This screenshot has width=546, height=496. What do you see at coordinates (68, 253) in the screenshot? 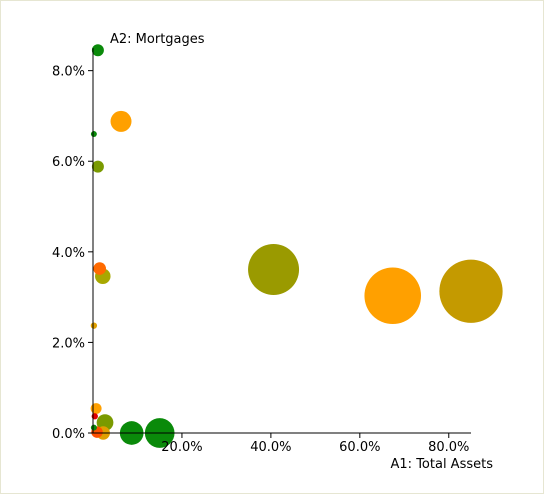
I see `y-tick-label: 4.0%` at bounding box center [68, 253].